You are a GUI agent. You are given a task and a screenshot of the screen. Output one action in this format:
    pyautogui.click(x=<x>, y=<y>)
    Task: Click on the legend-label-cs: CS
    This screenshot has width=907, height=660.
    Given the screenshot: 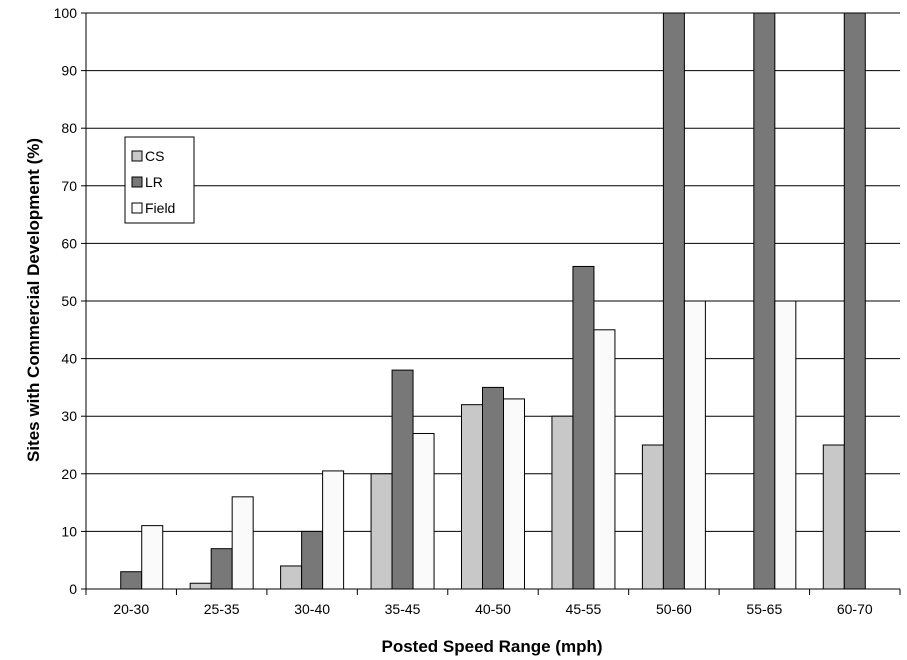 What is the action you would take?
    pyautogui.click(x=154, y=156)
    